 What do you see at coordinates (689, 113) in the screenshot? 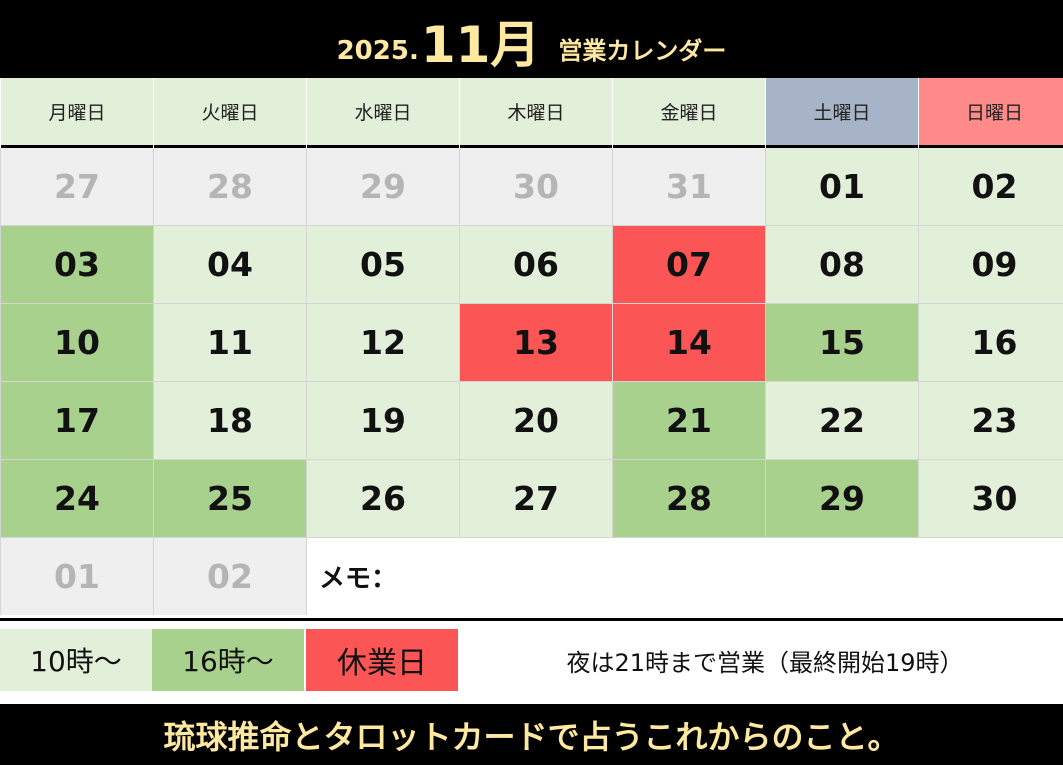
I see `weekday-fri: 金曜日` at bounding box center [689, 113].